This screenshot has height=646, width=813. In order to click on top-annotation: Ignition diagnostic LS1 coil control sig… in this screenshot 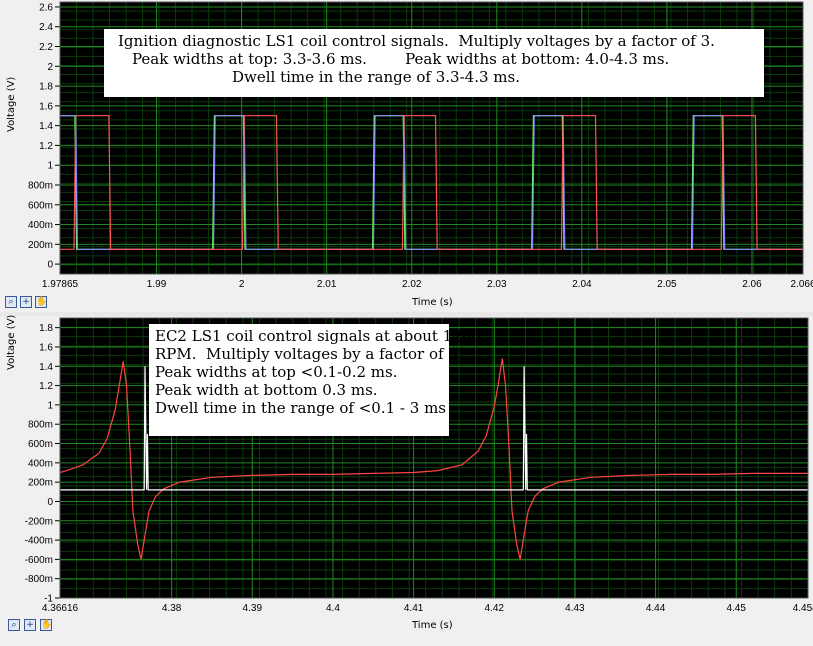, I will do `click(434, 63)`.